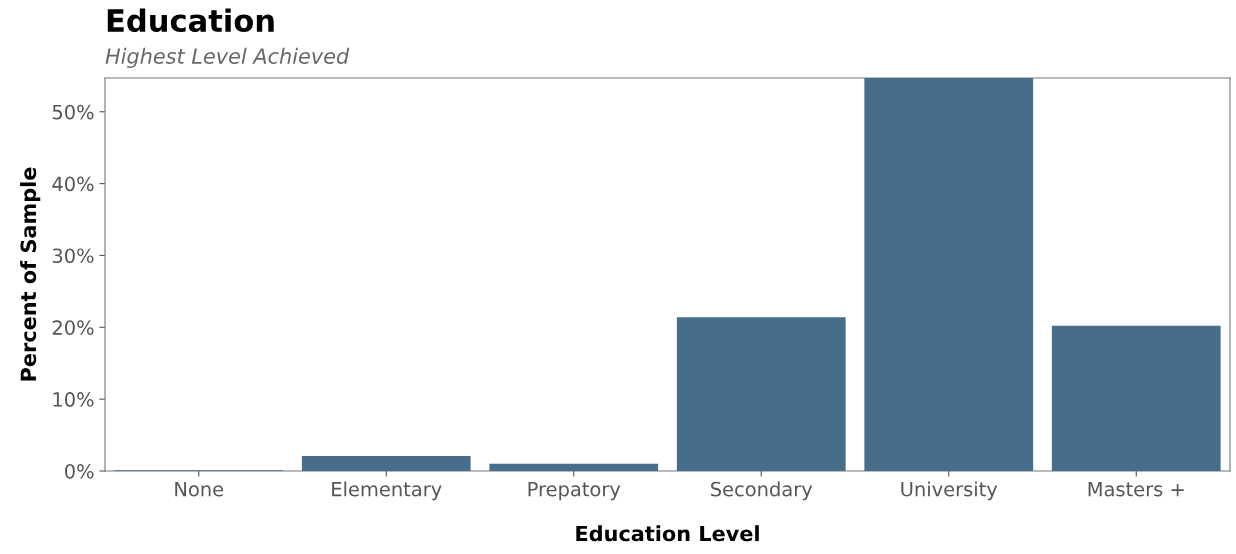  Describe the element at coordinates (199, 489) in the screenshot. I see `x-tick-label: None` at that location.